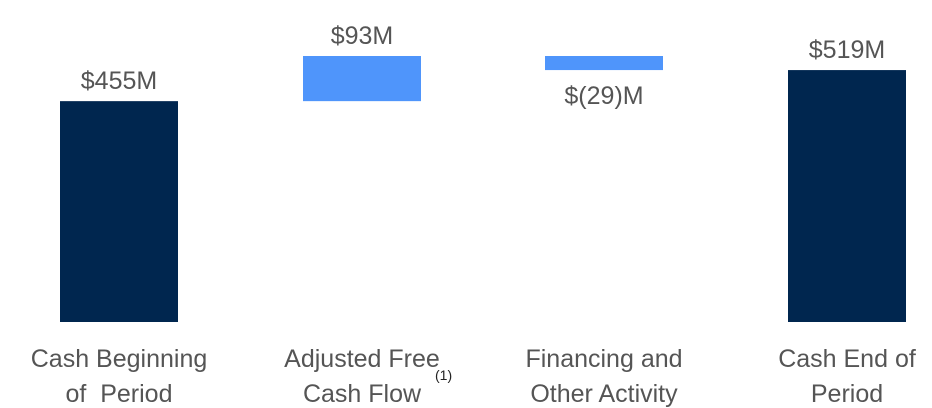  What do you see at coordinates (119, 359) in the screenshot?
I see `x-tick-label: Cash Beginning` at bounding box center [119, 359].